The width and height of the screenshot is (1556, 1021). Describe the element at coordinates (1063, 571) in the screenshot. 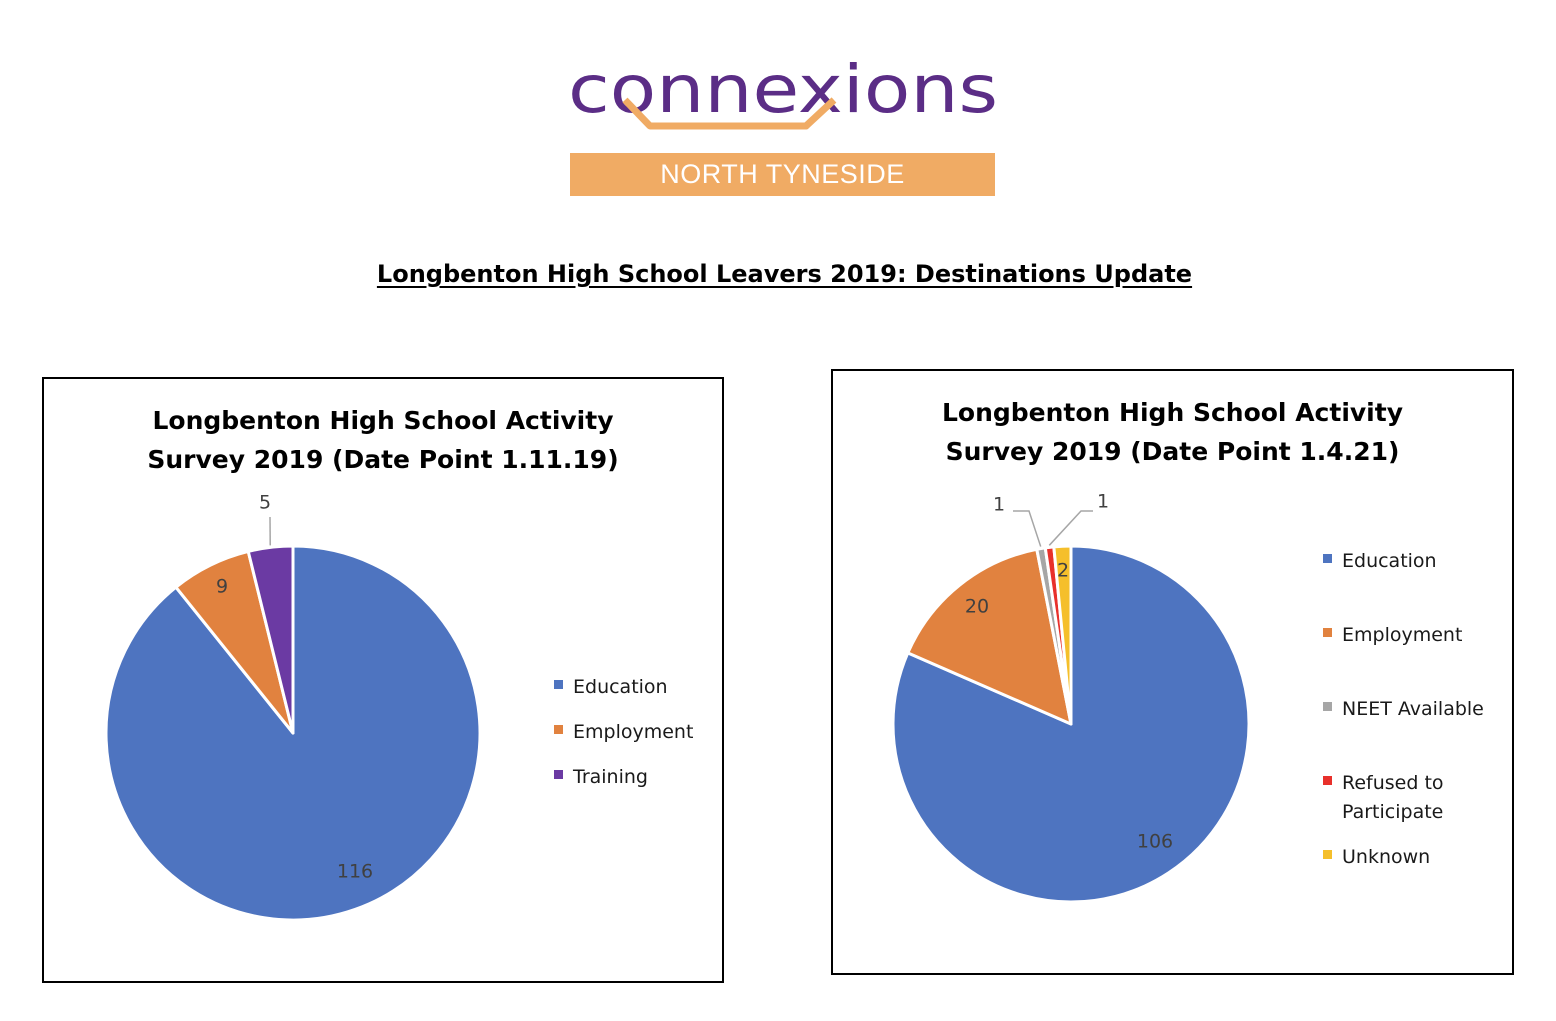

I see `data-label-unknown: 2` at that location.